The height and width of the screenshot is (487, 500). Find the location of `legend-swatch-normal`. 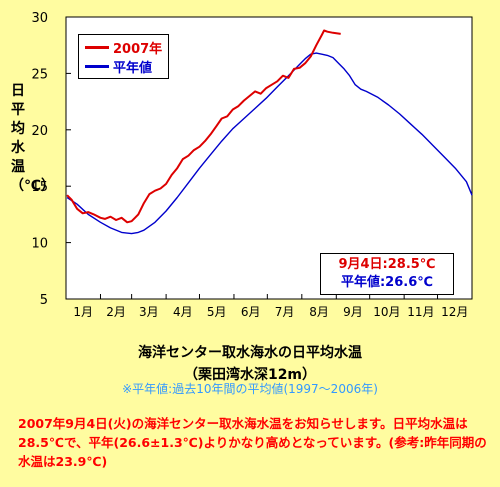

legend-swatch-normal is located at coordinates (97, 66).